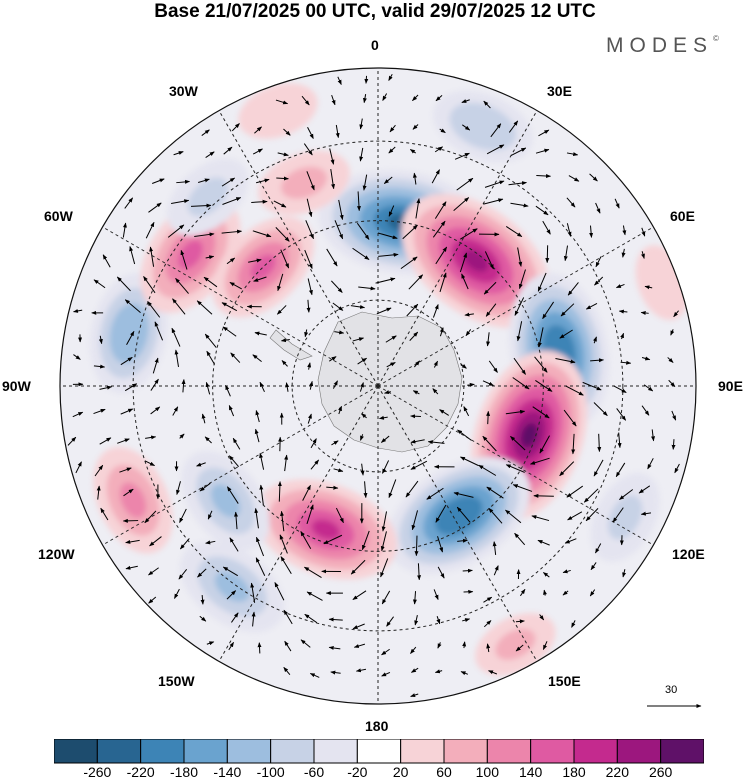 The height and width of the screenshot is (783, 750). Describe the element at coordinates (574, 772) in the screenshot. I see `colorbar-tick-label: 180` at that location.